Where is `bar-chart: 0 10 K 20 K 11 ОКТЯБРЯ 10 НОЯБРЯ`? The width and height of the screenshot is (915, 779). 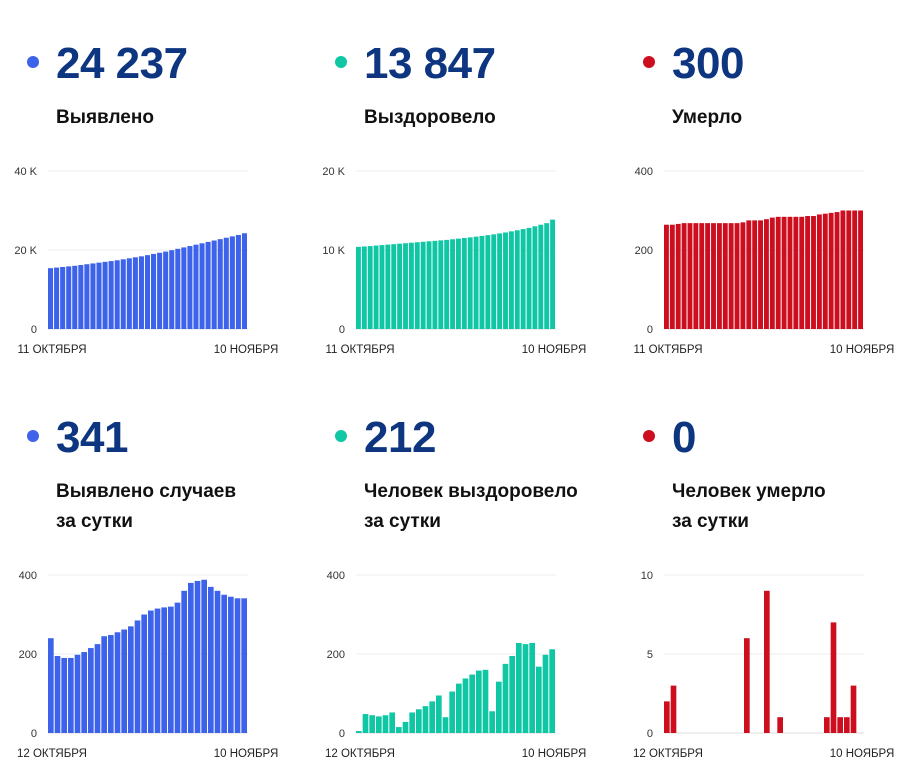 bar-chart: 0 10 K 20 K 11 ОКТЯБРЯ 10 НОЯБРЯ is located at coordinates (454, 261).